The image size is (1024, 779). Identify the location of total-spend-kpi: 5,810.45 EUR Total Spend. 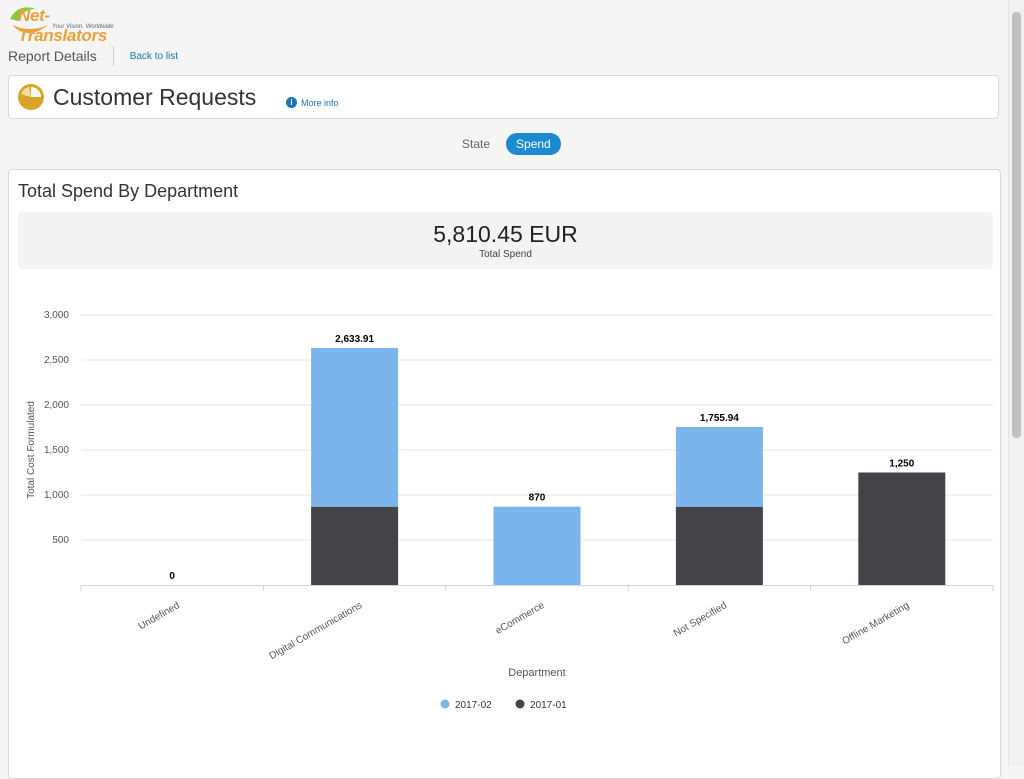
(505, 240).